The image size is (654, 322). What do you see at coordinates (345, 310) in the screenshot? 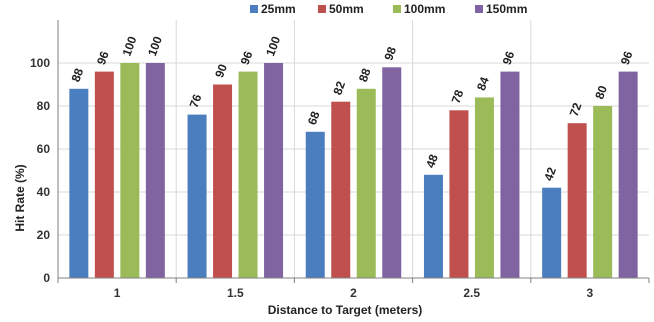
I see `x-axis-title: Distance to Target (meters)` at bounding box center [345, 310].